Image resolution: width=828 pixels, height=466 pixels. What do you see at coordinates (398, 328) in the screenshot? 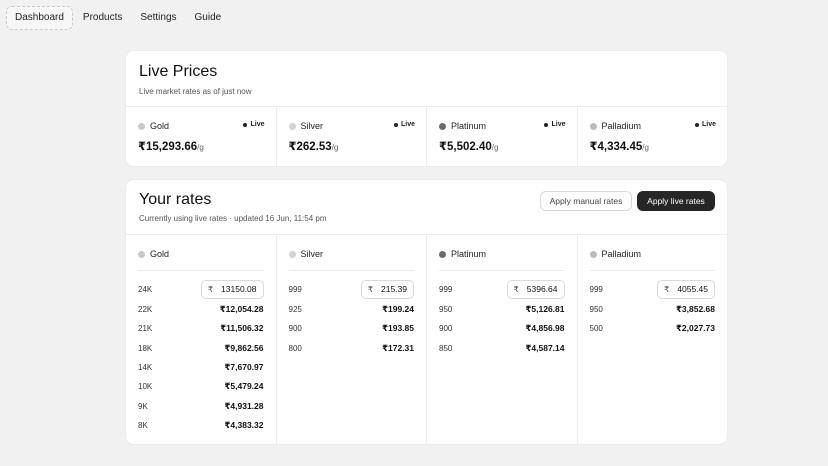
I see `rate-value: ₹193.85` at bounding box center [398, 328].